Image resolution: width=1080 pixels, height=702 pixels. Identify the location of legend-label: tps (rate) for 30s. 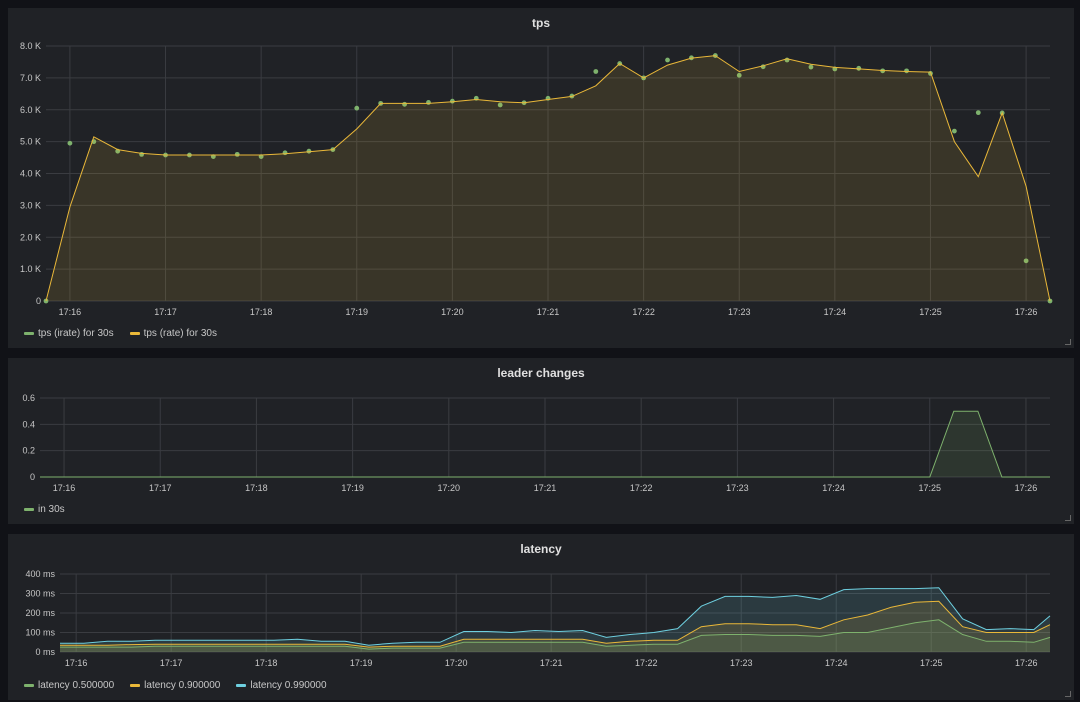
(180, 333).